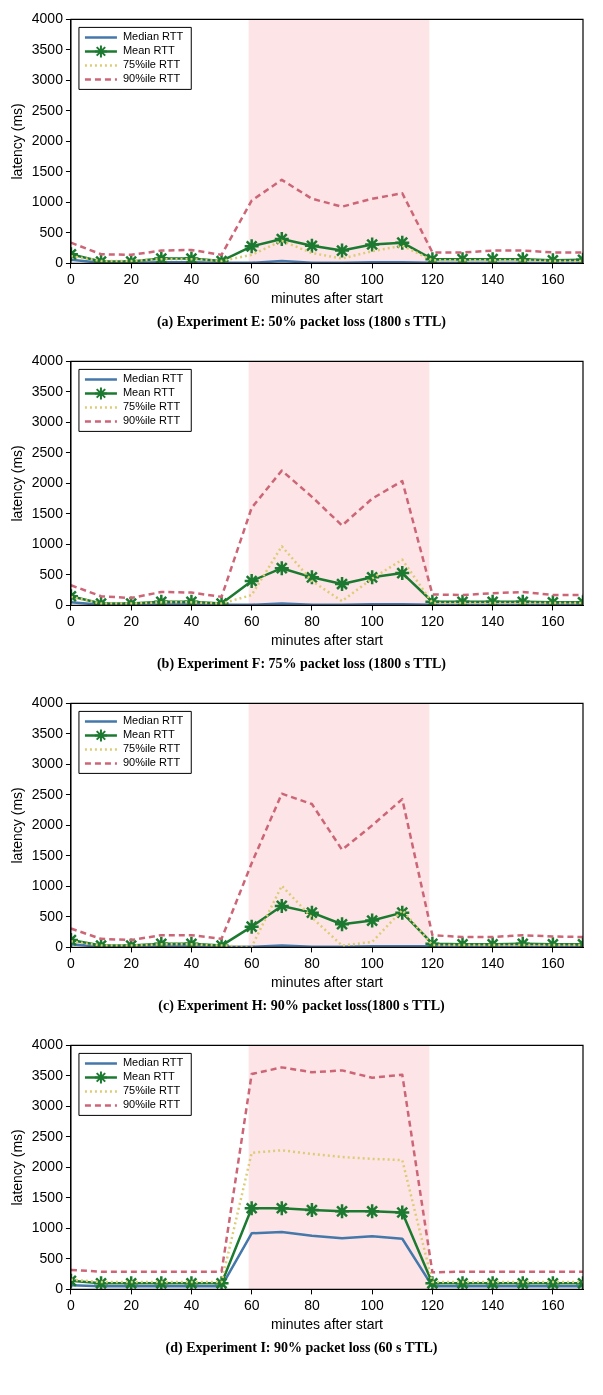 This screenshot has width=603, height=1395. I want to click on text: (c) Experiment H: 90% packet loss(1800 s TTL), so click(301, 1006).